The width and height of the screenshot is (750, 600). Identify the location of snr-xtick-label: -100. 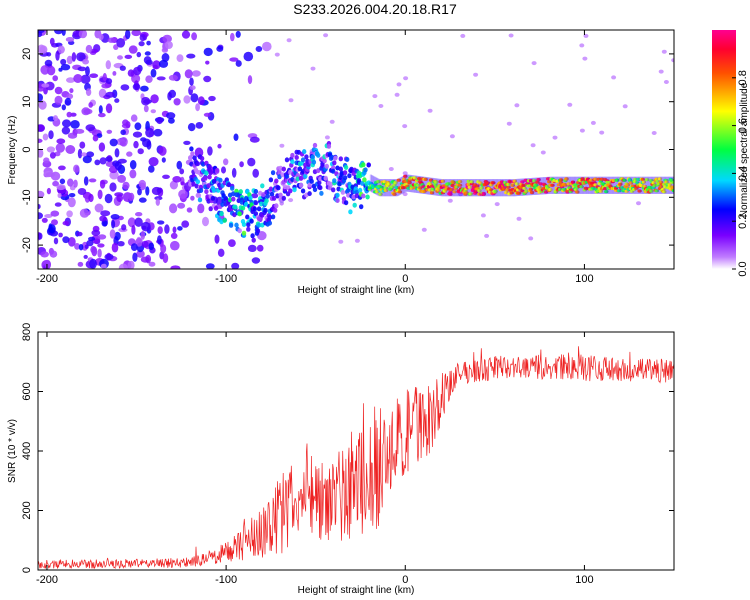
(226, 580).